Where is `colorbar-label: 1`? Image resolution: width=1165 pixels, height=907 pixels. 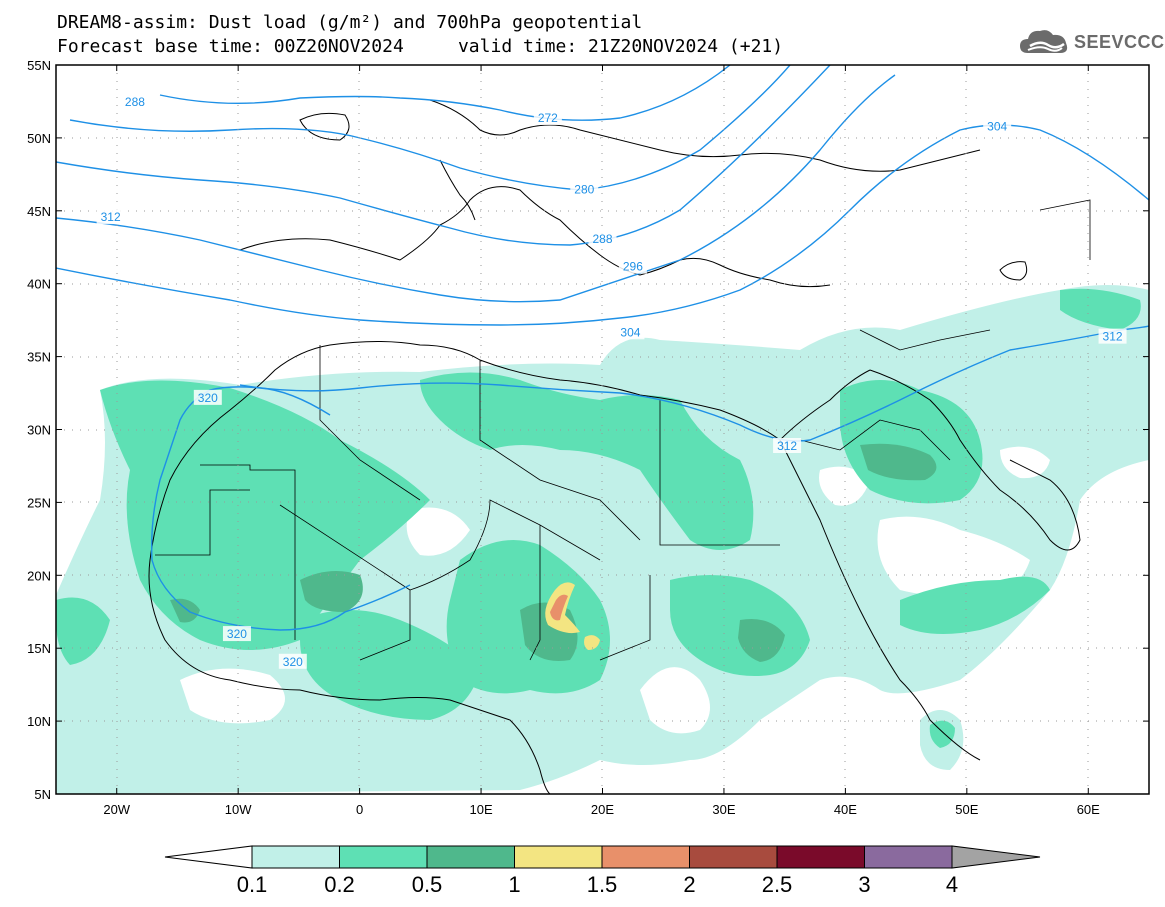 colorbar-label: 1 is located at coordinates (514, 884).